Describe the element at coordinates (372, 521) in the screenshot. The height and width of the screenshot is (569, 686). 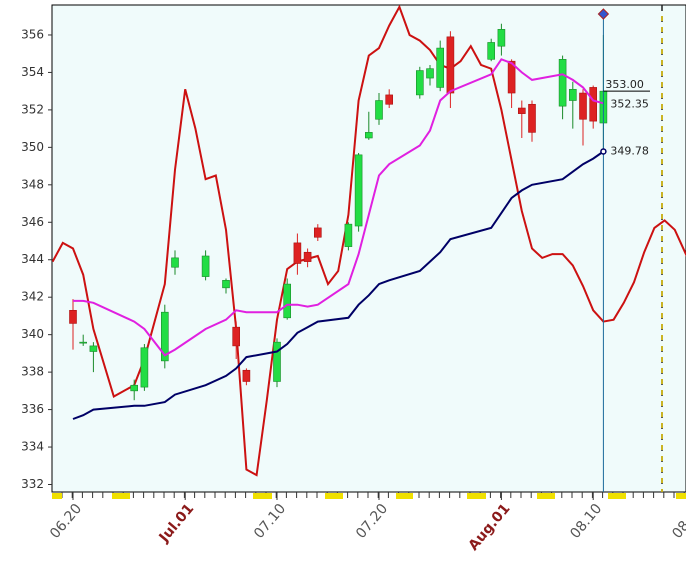
I see `x-tick-label: 07.20` at that location.